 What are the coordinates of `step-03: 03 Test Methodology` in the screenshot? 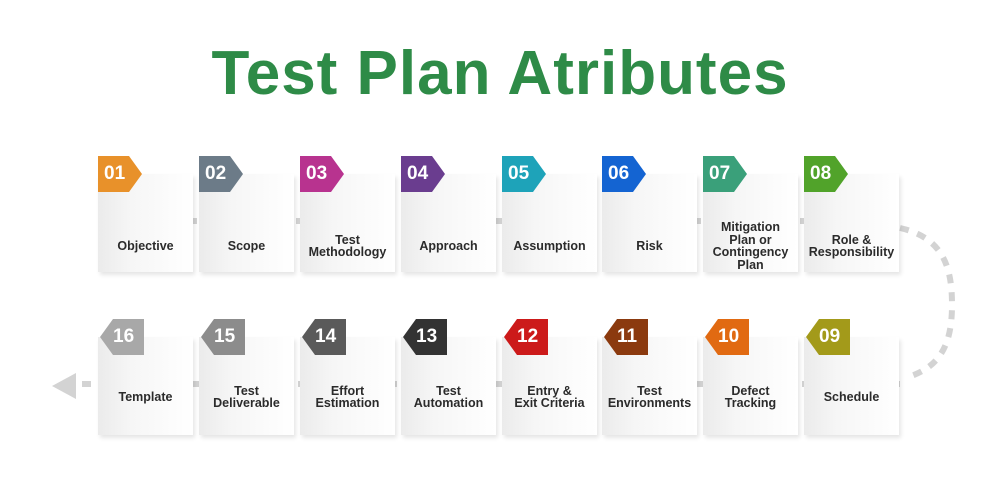 It's located at (347, 214).